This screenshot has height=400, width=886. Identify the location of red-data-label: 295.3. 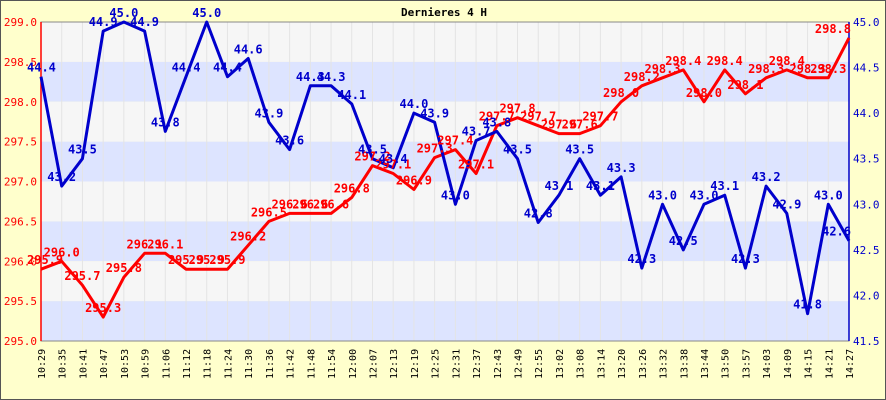
(103, 308).